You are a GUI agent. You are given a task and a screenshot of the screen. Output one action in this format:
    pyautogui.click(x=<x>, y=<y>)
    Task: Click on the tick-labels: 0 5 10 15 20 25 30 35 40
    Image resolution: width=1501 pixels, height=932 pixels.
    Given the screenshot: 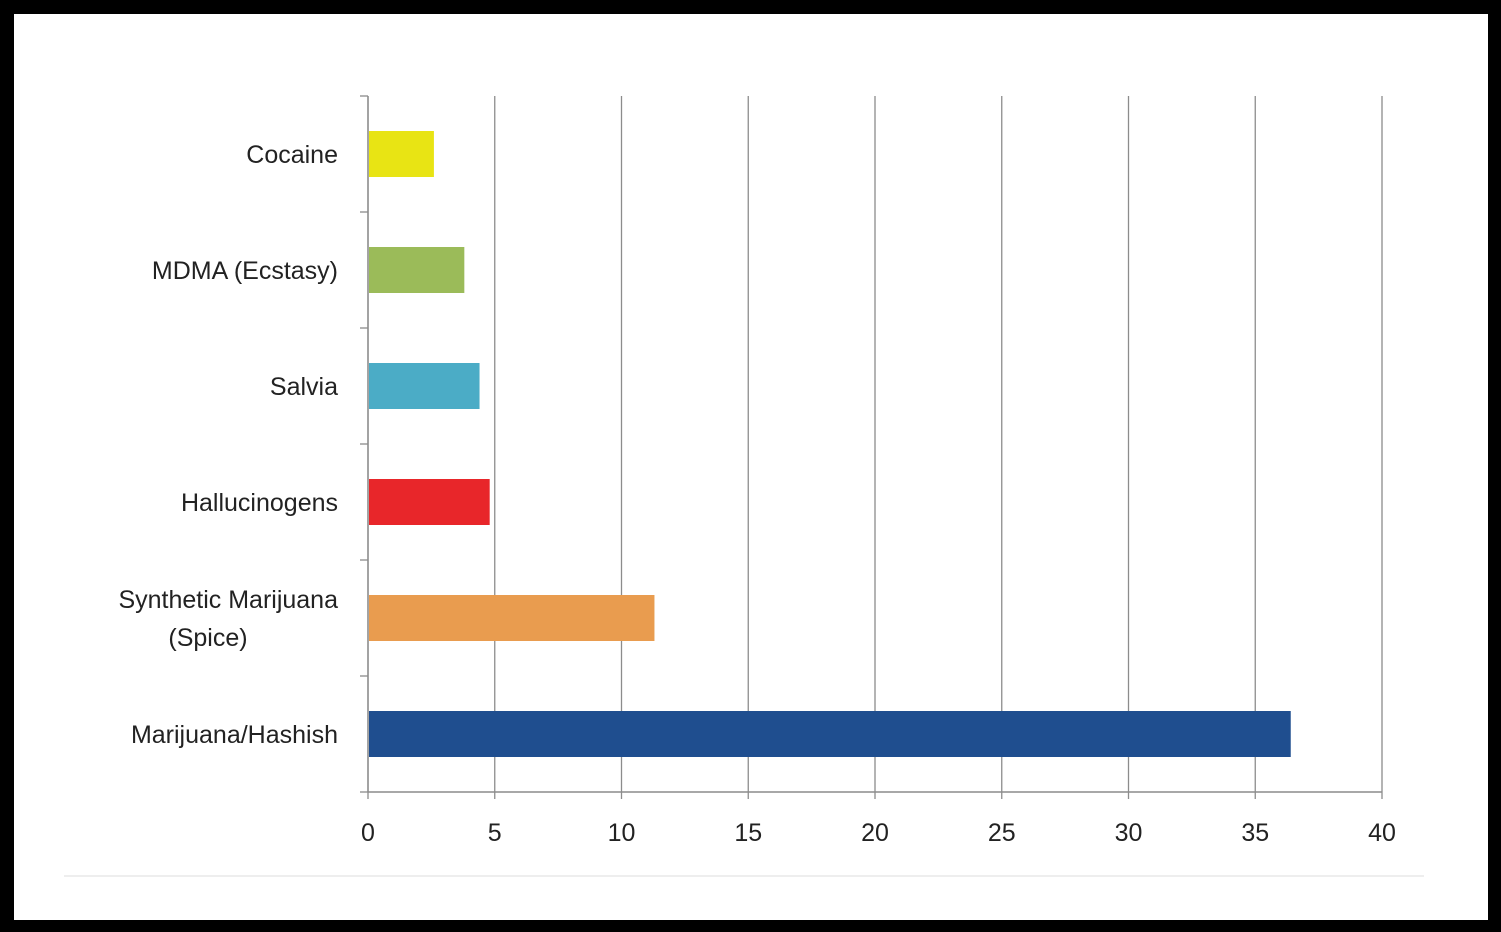 What is the action you would take?
    pyautogui.click(x=878, y=833)
    